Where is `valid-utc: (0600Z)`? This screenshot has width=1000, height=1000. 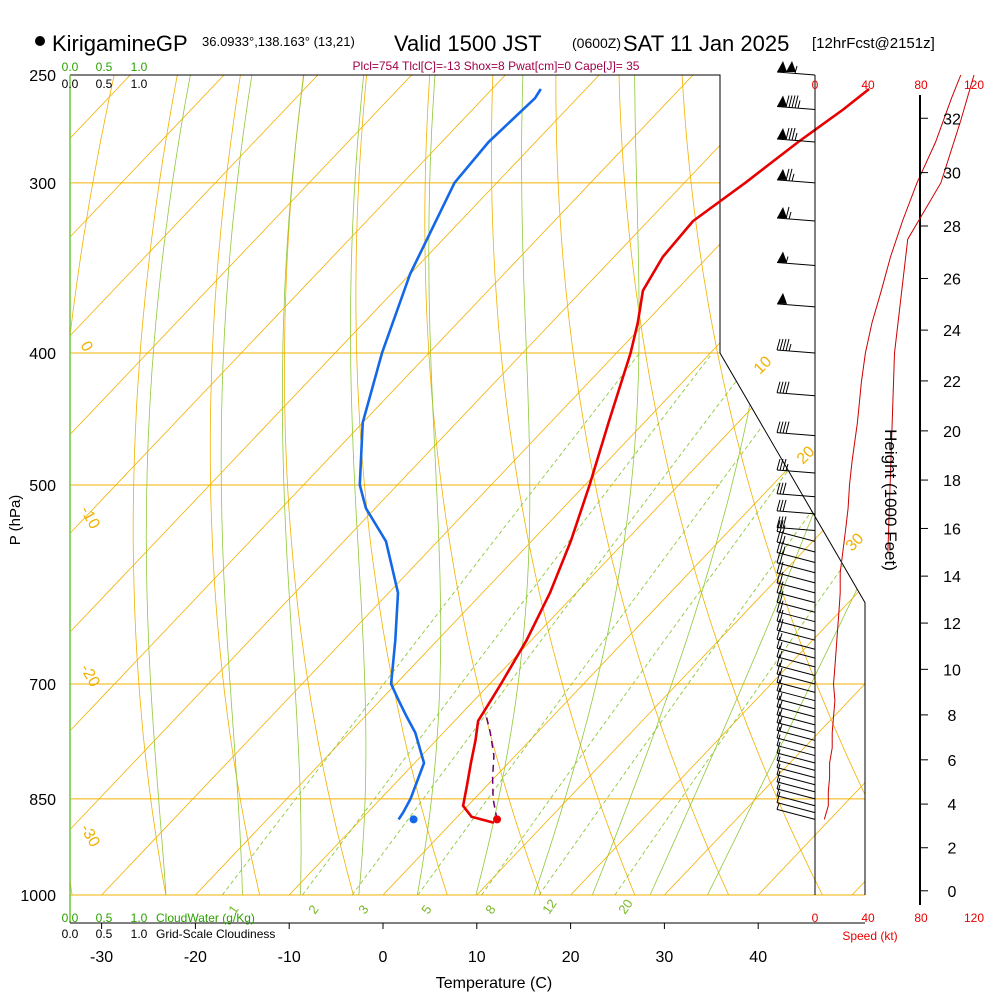
valid-utc: (0600Z) is located at coordinates (596, 43).